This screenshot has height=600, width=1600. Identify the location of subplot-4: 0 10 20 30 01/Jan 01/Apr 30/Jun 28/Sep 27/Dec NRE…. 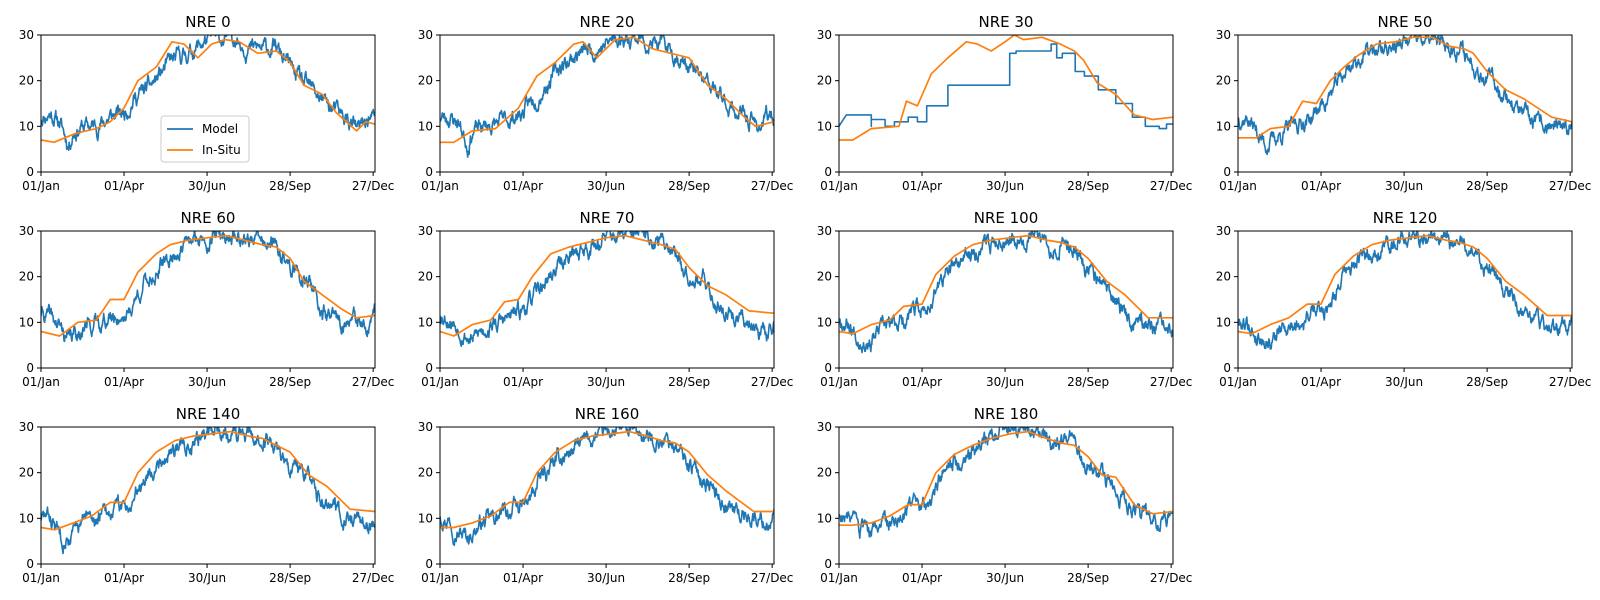
(207, 299).